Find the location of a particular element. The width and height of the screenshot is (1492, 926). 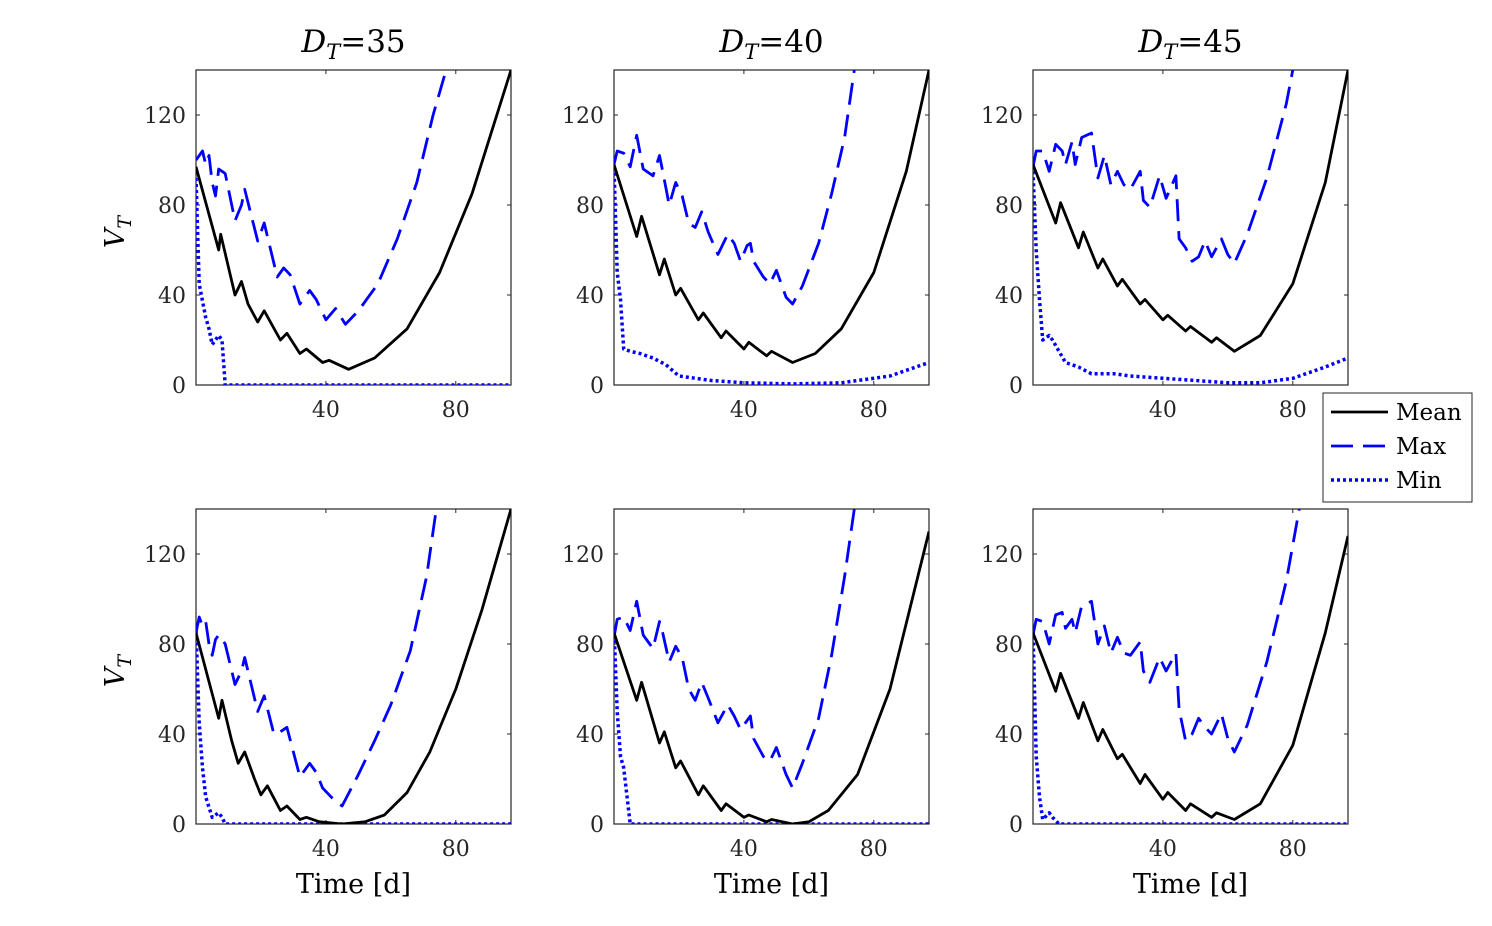

panel-r0-c2: 40 80 0 40 80 120 DT=45 is located at coordinates (1165, 223).